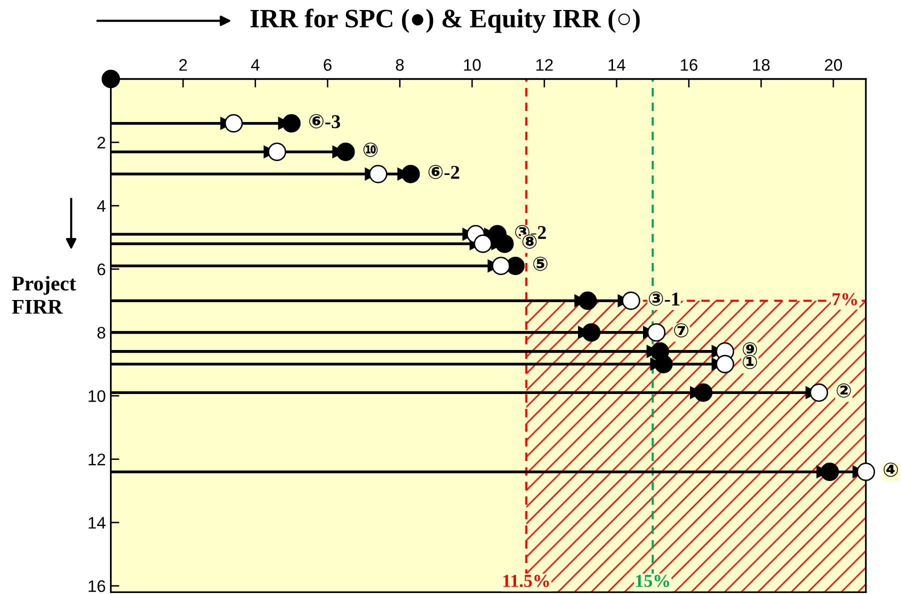 Image resolution: width=901 pixels, height=594 pixels. I want to click on x-tick-label: 18, so click(761, 65).